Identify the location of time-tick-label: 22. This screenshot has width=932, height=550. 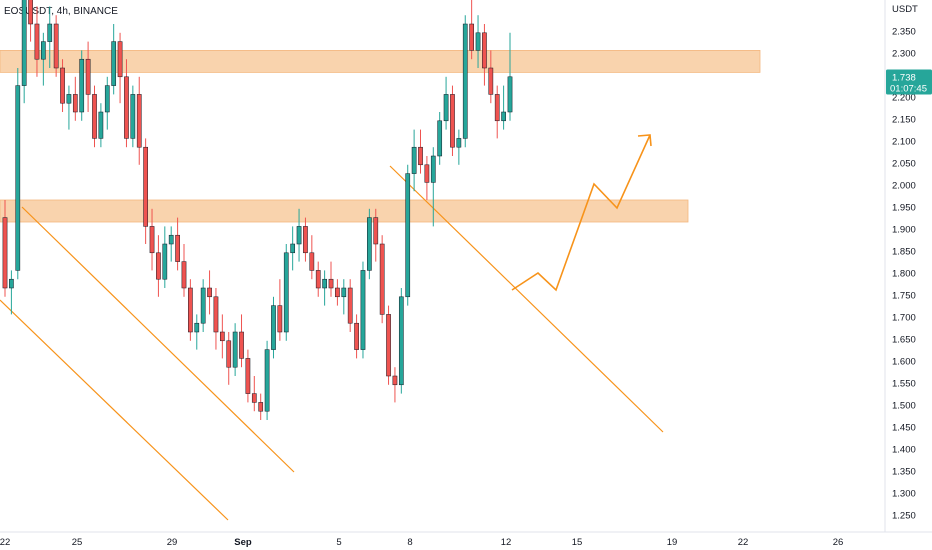
(743, 542).